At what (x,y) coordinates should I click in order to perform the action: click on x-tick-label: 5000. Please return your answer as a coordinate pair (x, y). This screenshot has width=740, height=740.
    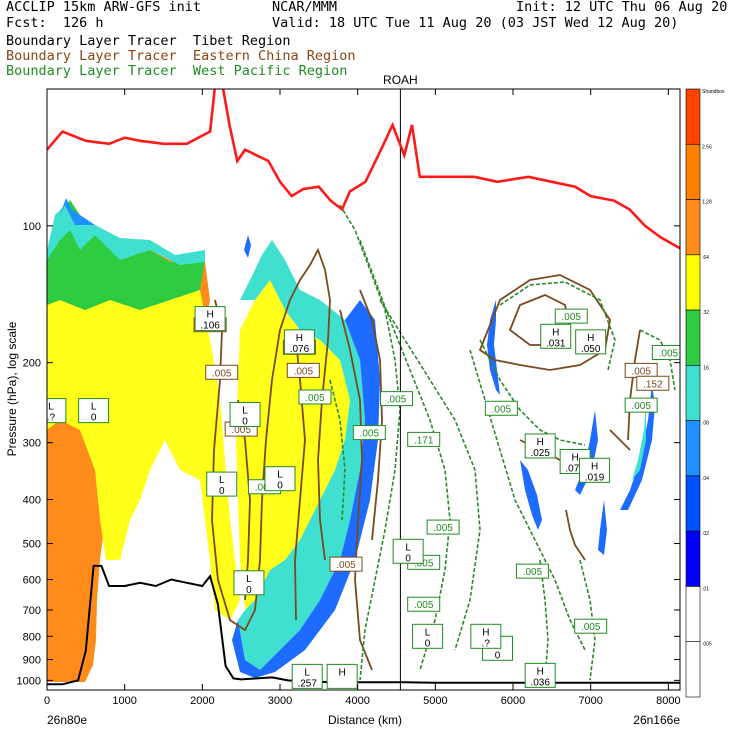
    Looking at the image, I should click on (435, 701).